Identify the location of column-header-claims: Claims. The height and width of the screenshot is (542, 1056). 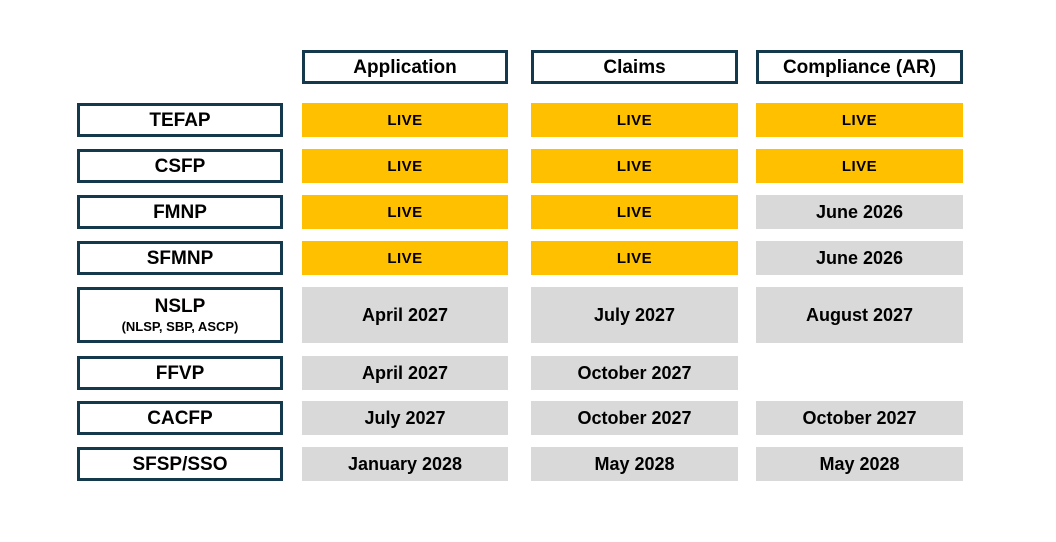
(634, 67).